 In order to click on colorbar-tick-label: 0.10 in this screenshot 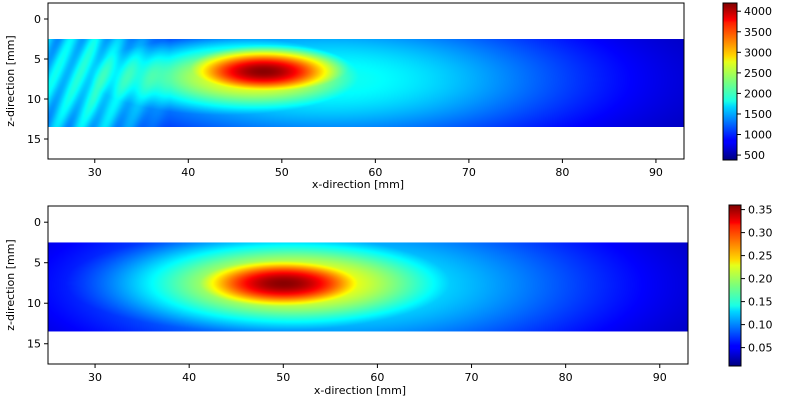, I will do `click(760, 325)`.